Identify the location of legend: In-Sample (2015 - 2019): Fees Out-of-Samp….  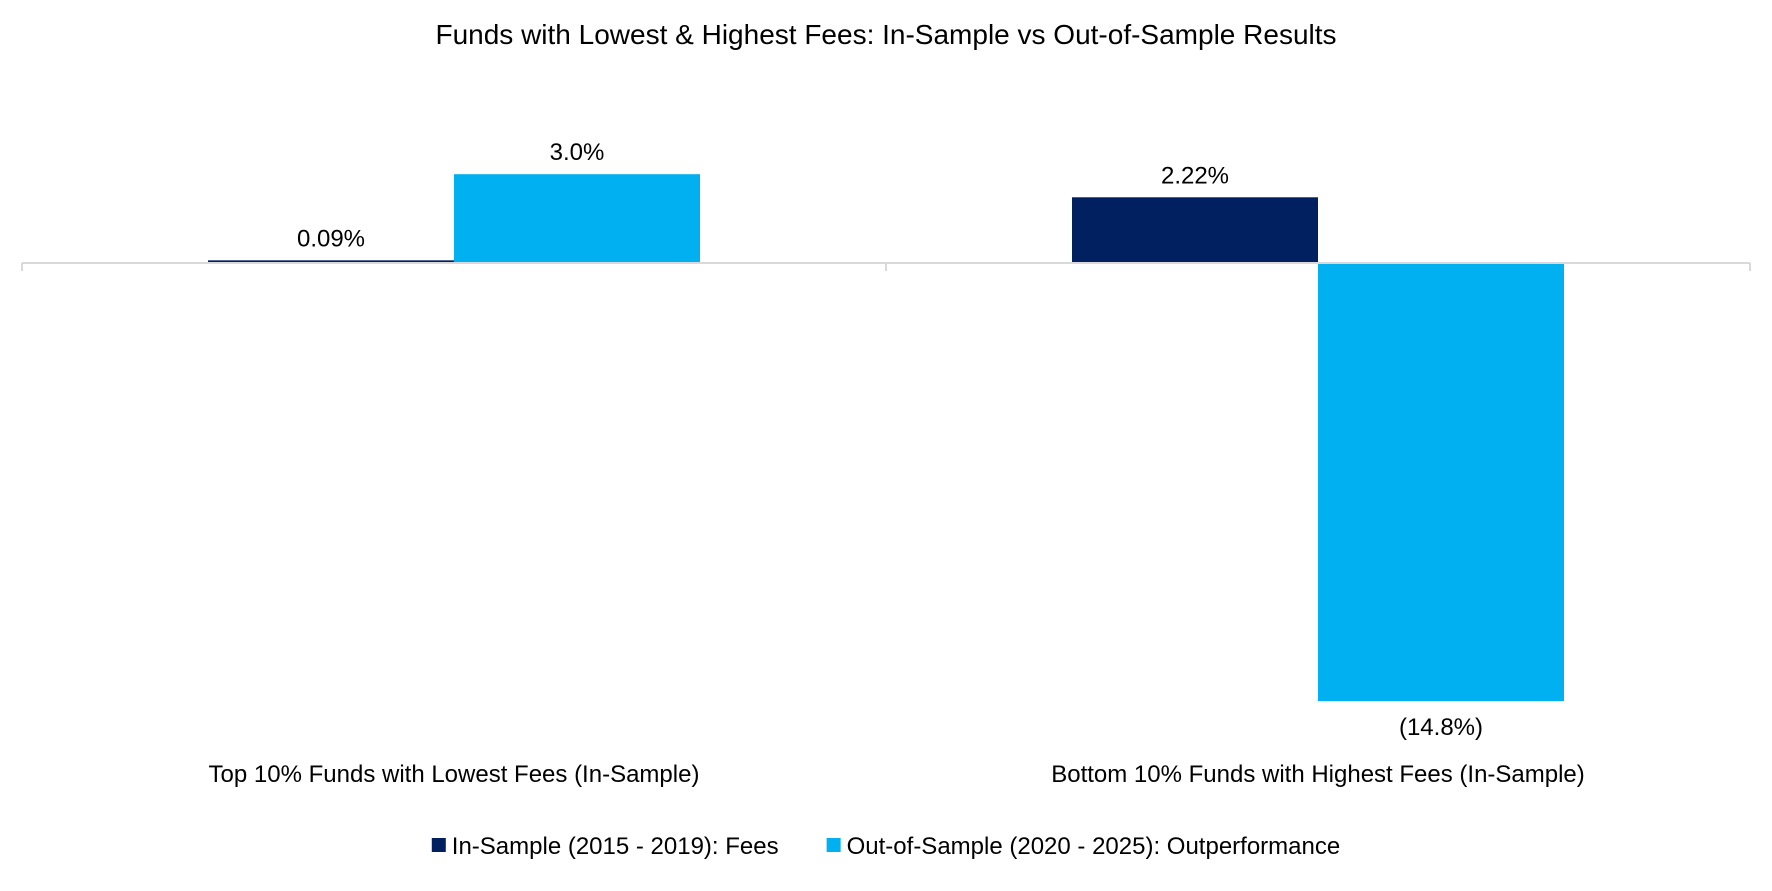
(886, 846).